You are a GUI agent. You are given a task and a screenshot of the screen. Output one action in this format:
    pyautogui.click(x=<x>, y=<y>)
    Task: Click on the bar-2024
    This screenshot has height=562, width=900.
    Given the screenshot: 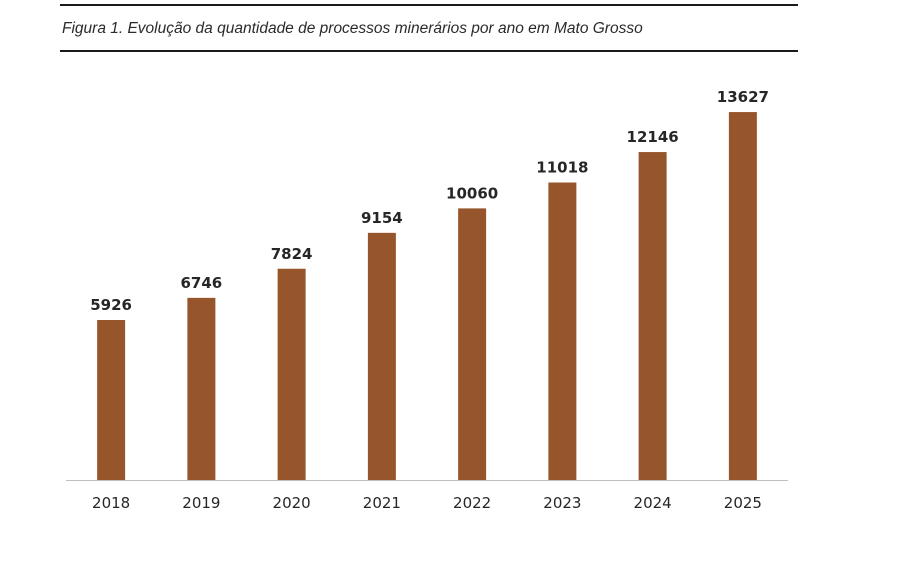 What is the action you would take?
    pyautogui.click(x=652, y=316)
    